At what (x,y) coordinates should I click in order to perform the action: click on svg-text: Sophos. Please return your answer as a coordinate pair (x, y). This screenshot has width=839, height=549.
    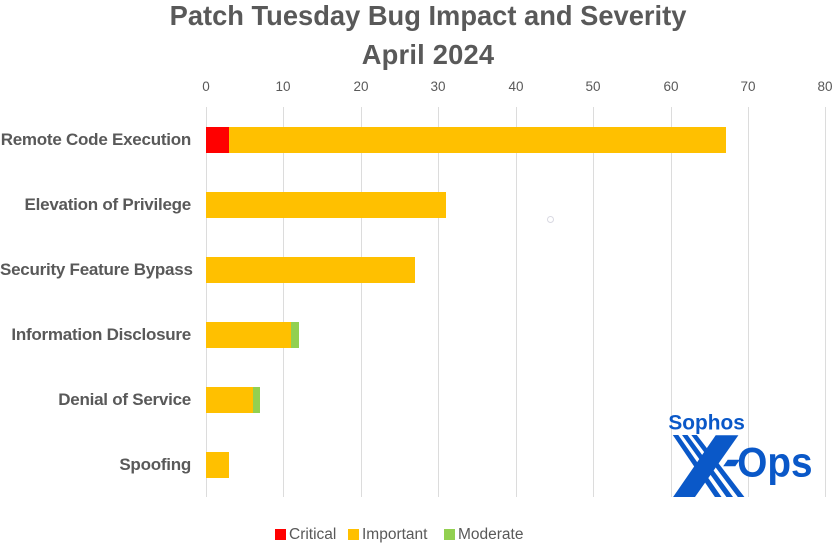
    Looking at the image, I should click on (706, 422).